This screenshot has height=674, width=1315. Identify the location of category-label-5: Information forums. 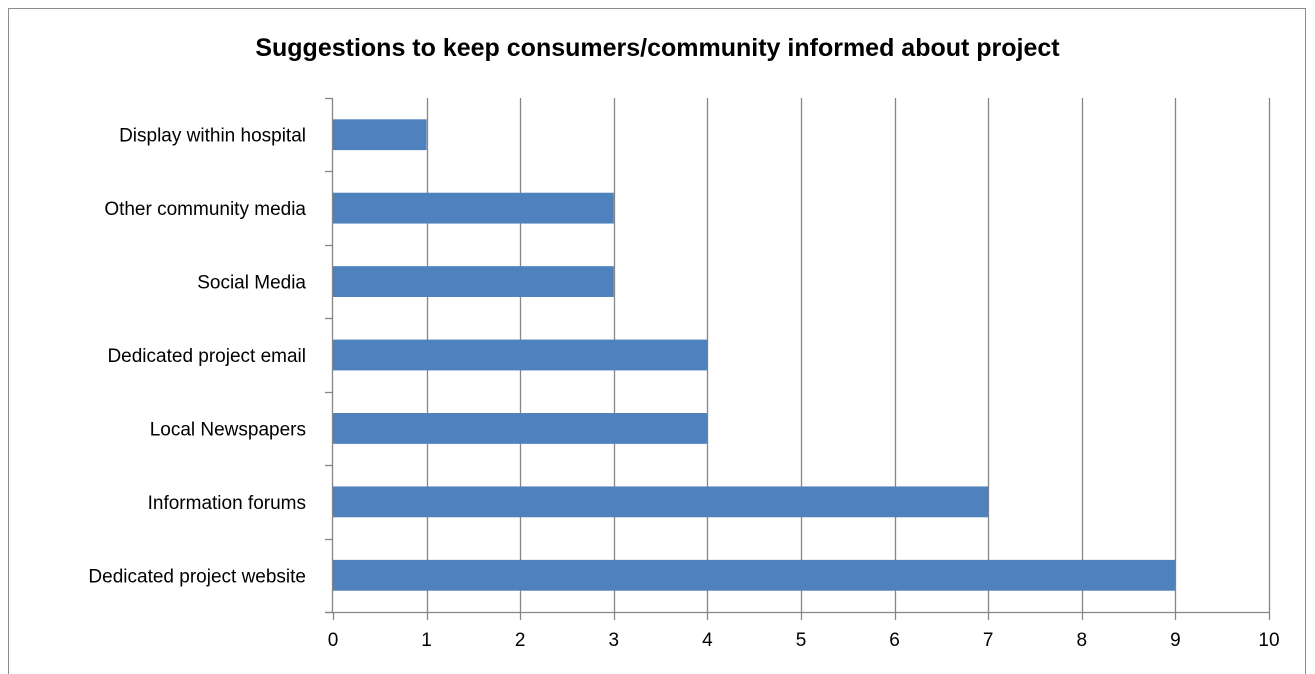
(227, 503).